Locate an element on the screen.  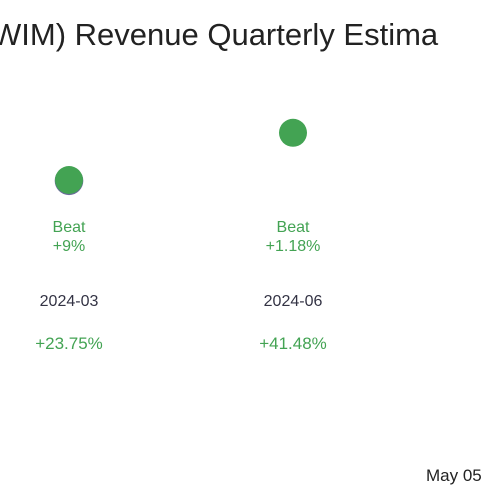
quarter-tick-label: 2024-03 is located at coordinates (69, 301).